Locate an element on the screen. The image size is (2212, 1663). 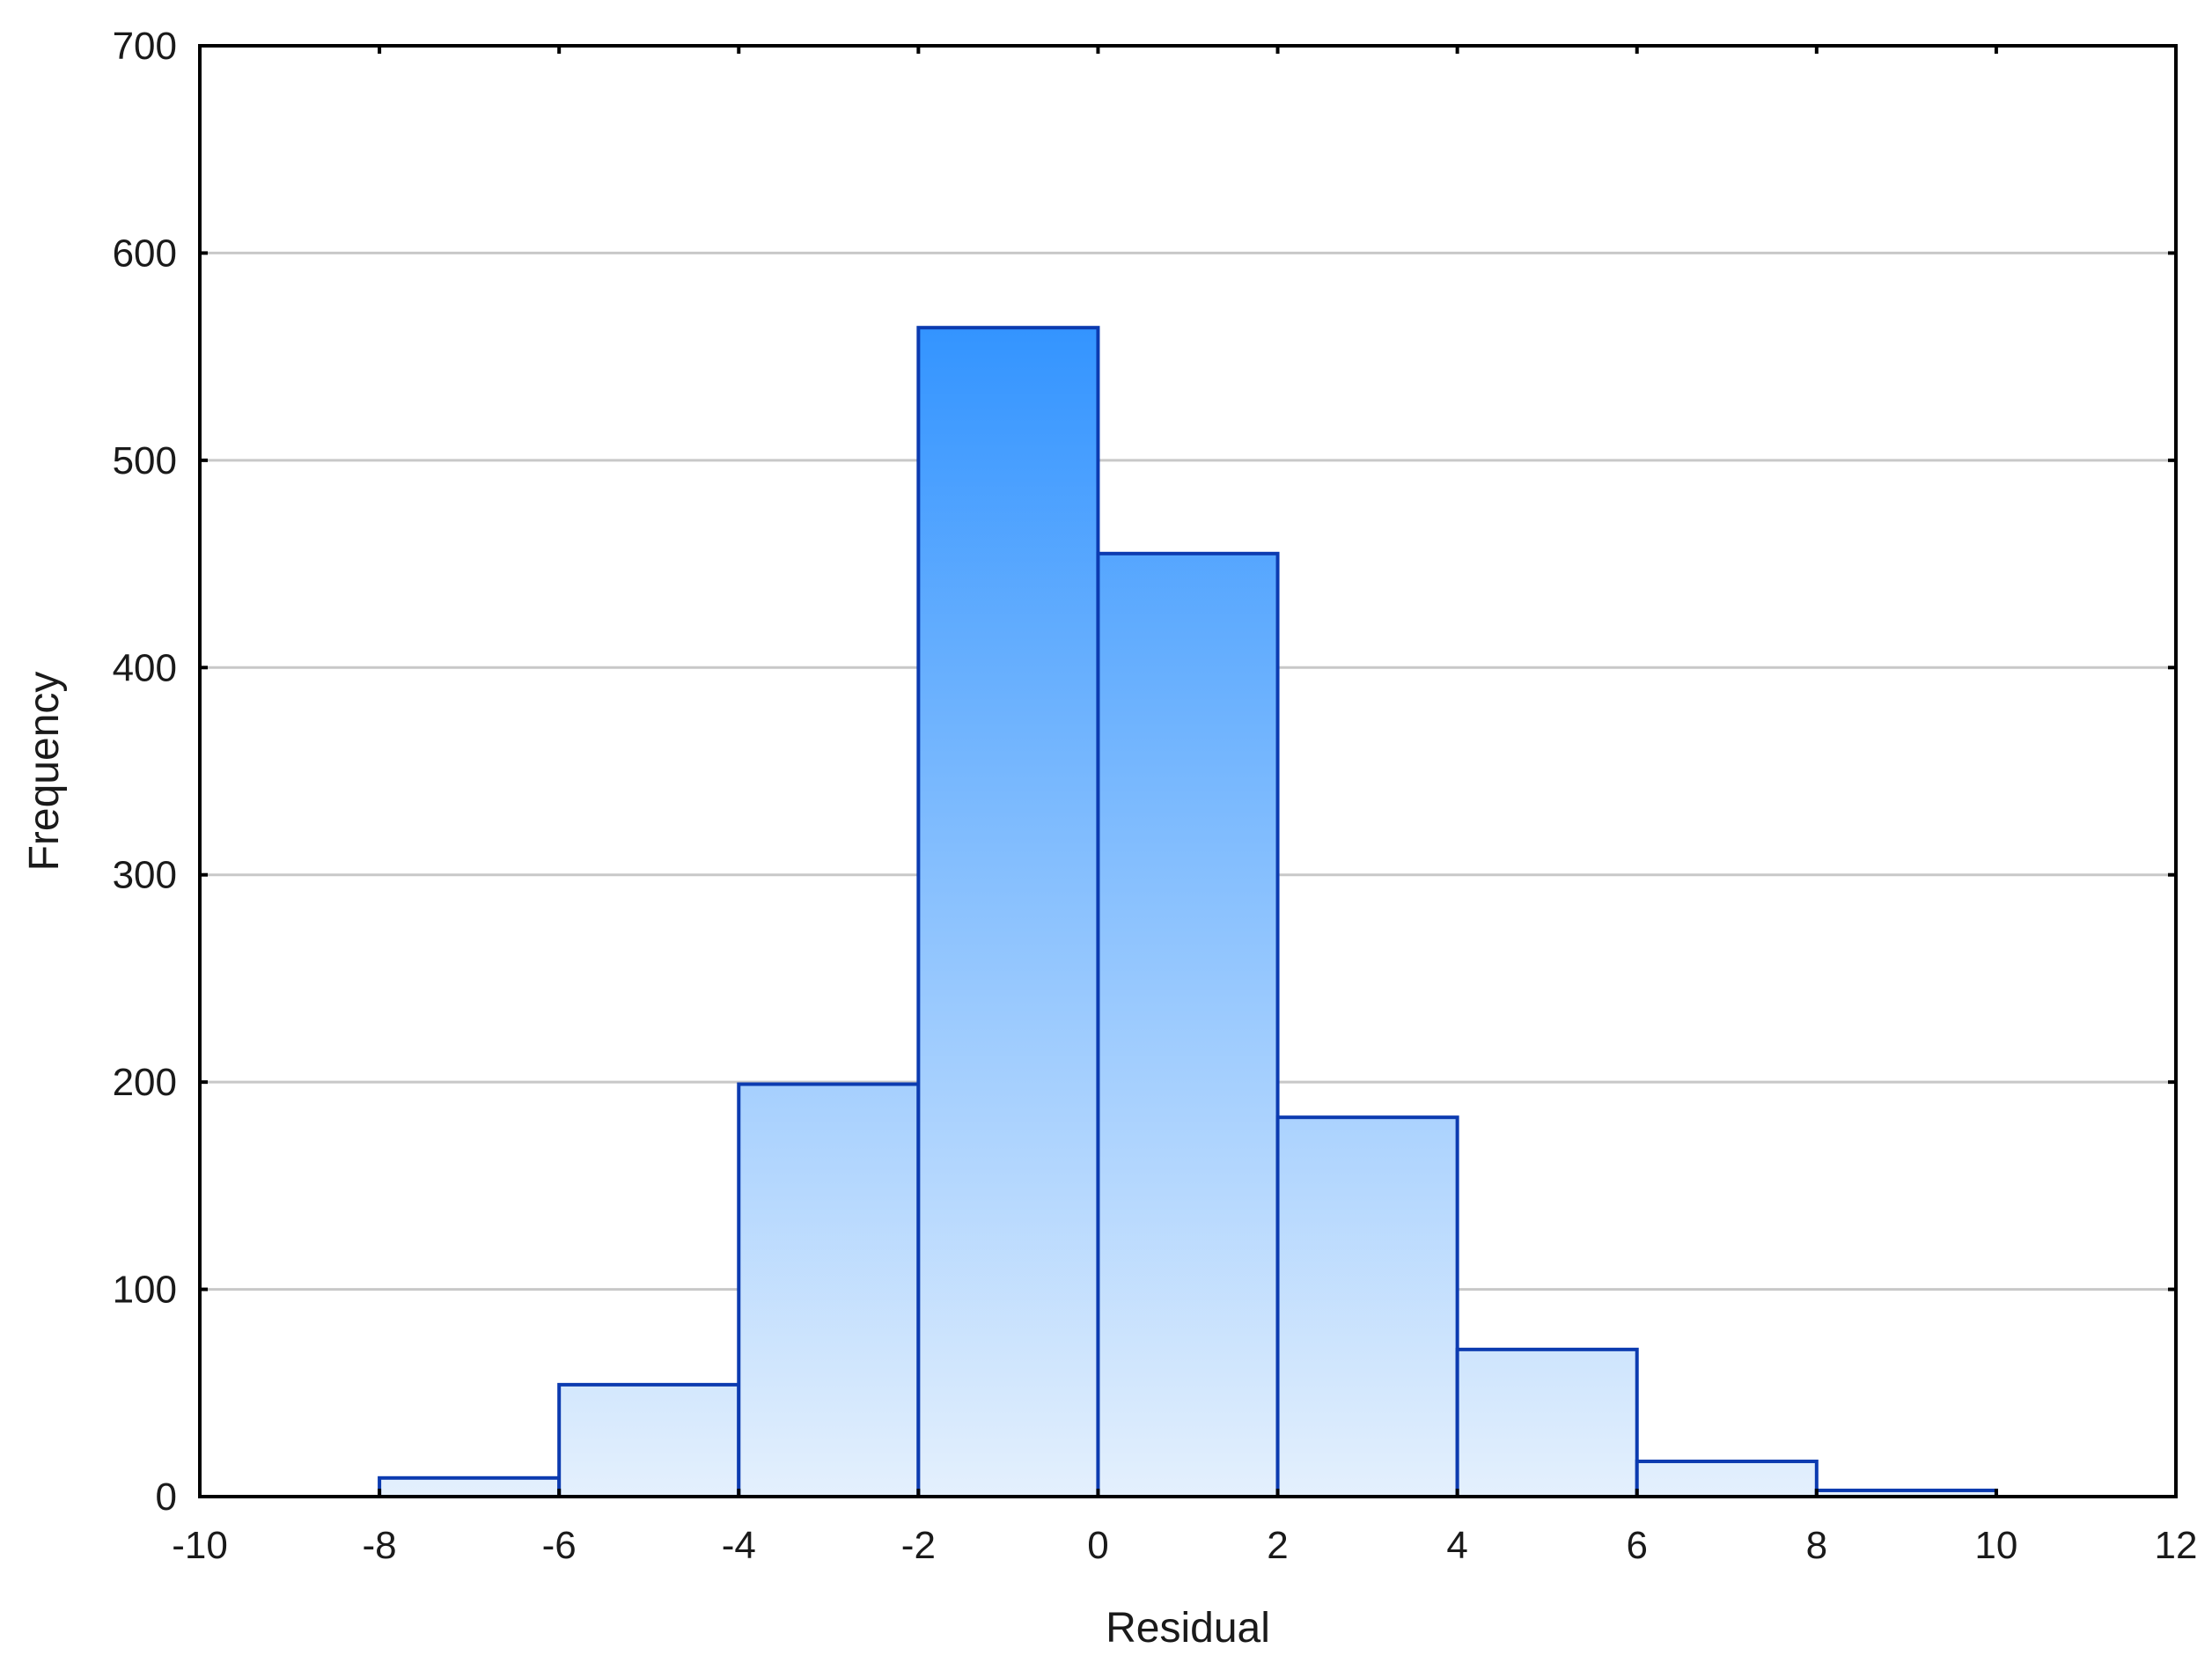
x-tick-label: 10 is located at coordinates (1996, 1545).